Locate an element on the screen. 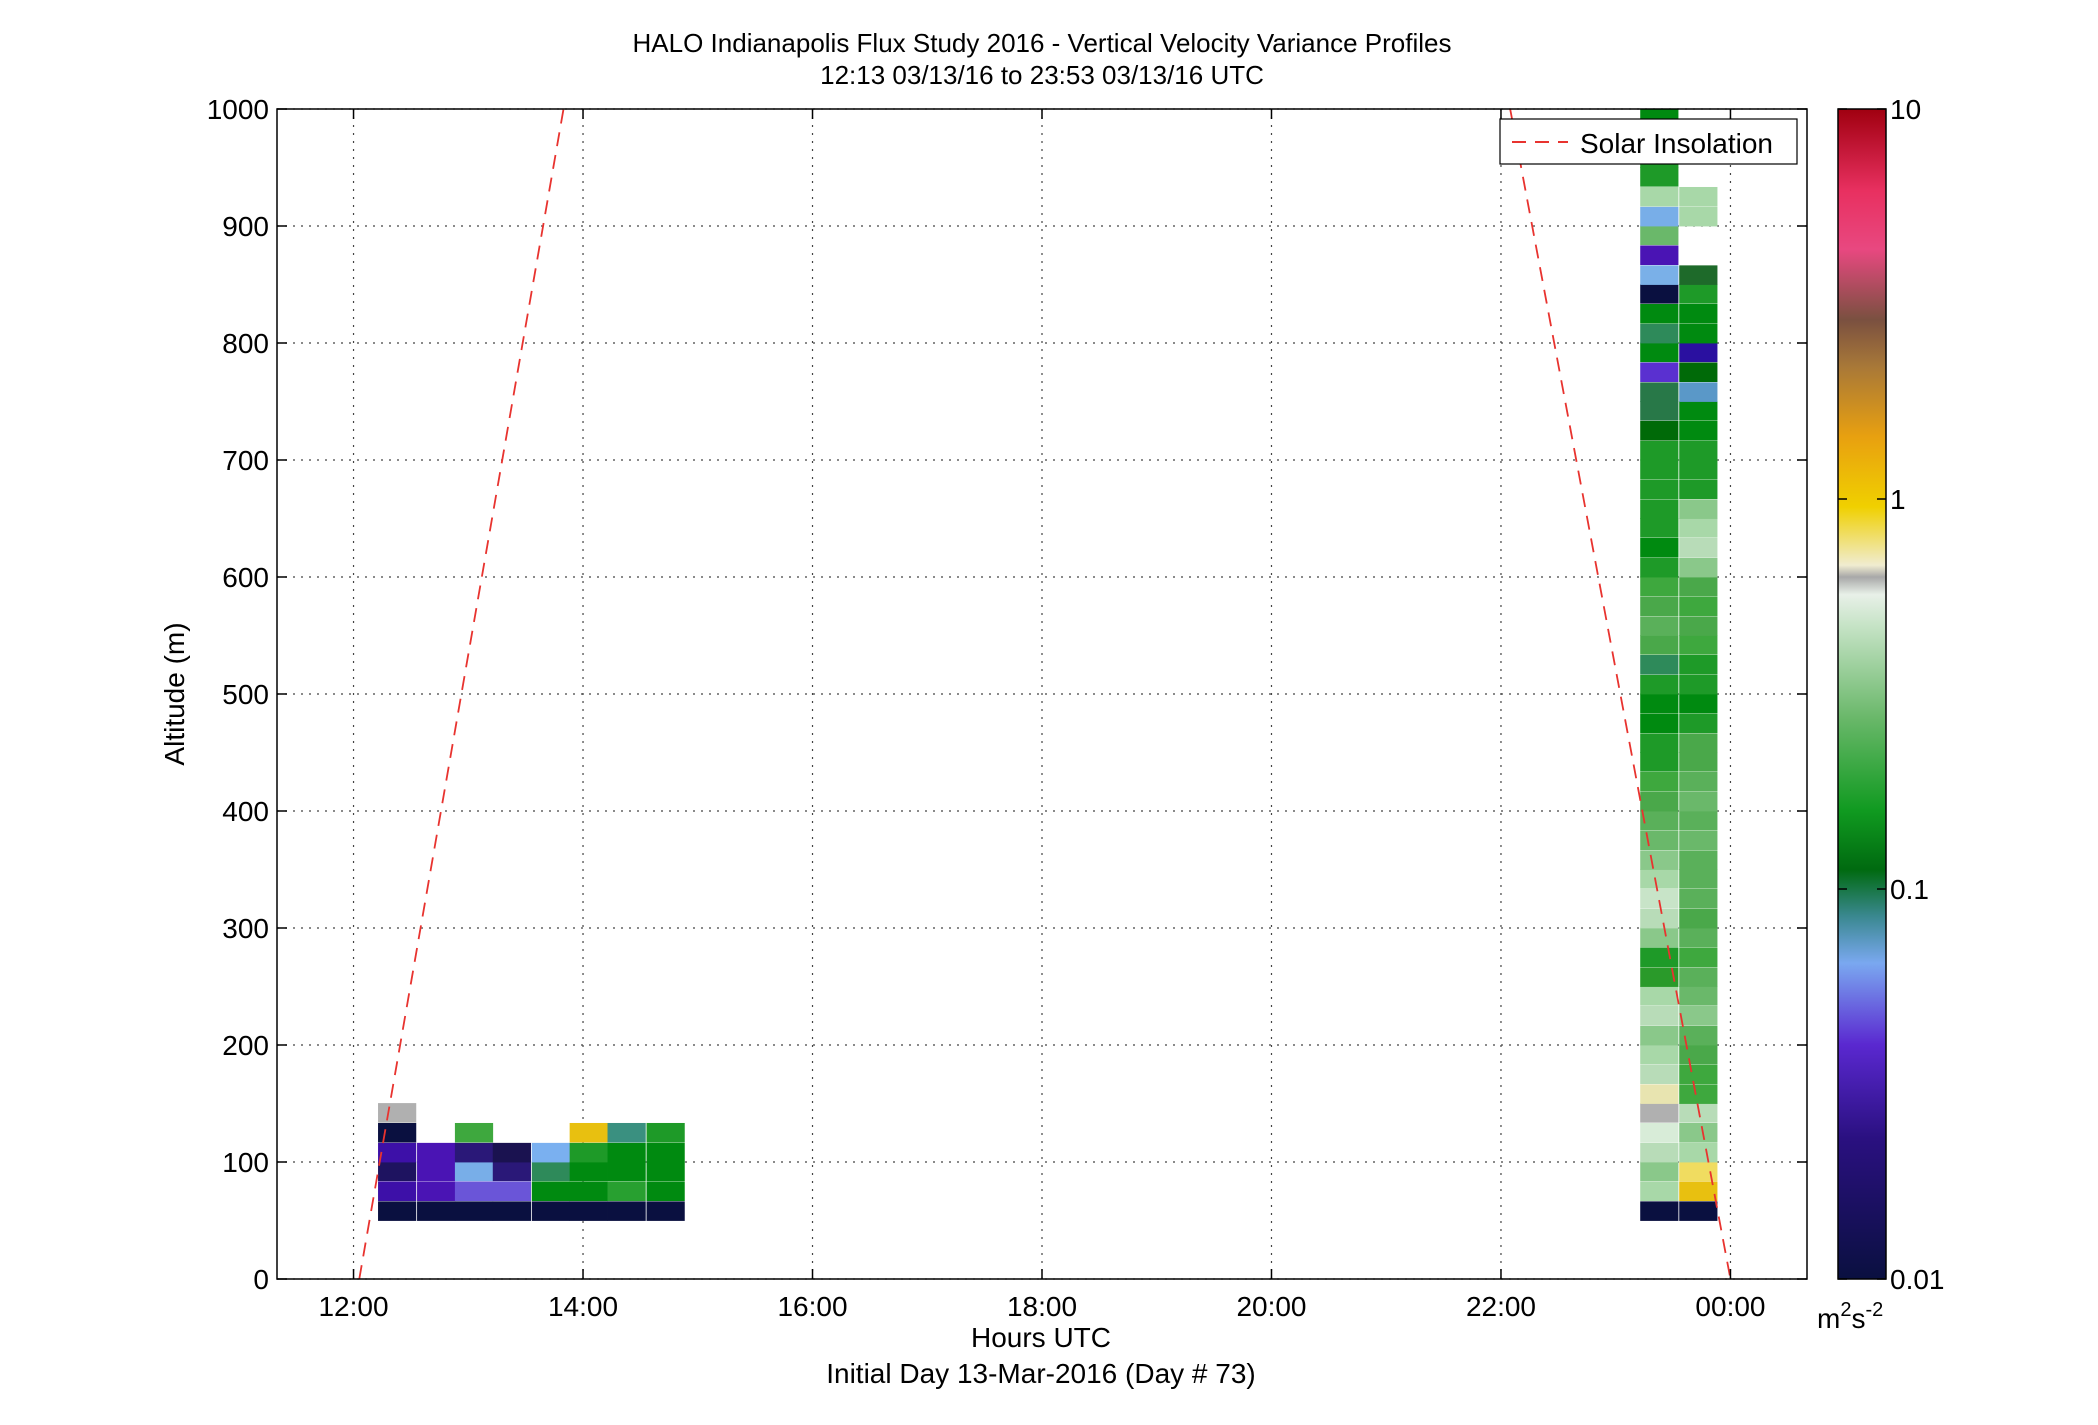 This screenshot has width=2098, height=1425. x-tick-label-3: 18:00 is located at coordinates (1042, 1306).